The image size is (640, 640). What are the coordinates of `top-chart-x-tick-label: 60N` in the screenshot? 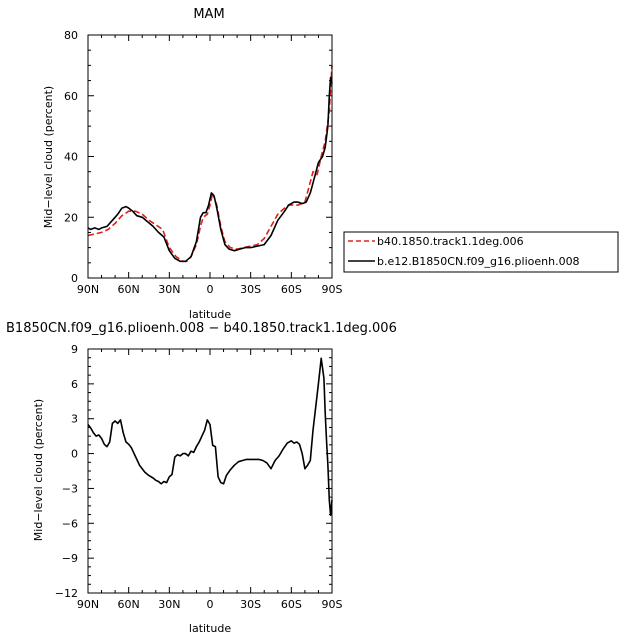 It's located at (129, 289).